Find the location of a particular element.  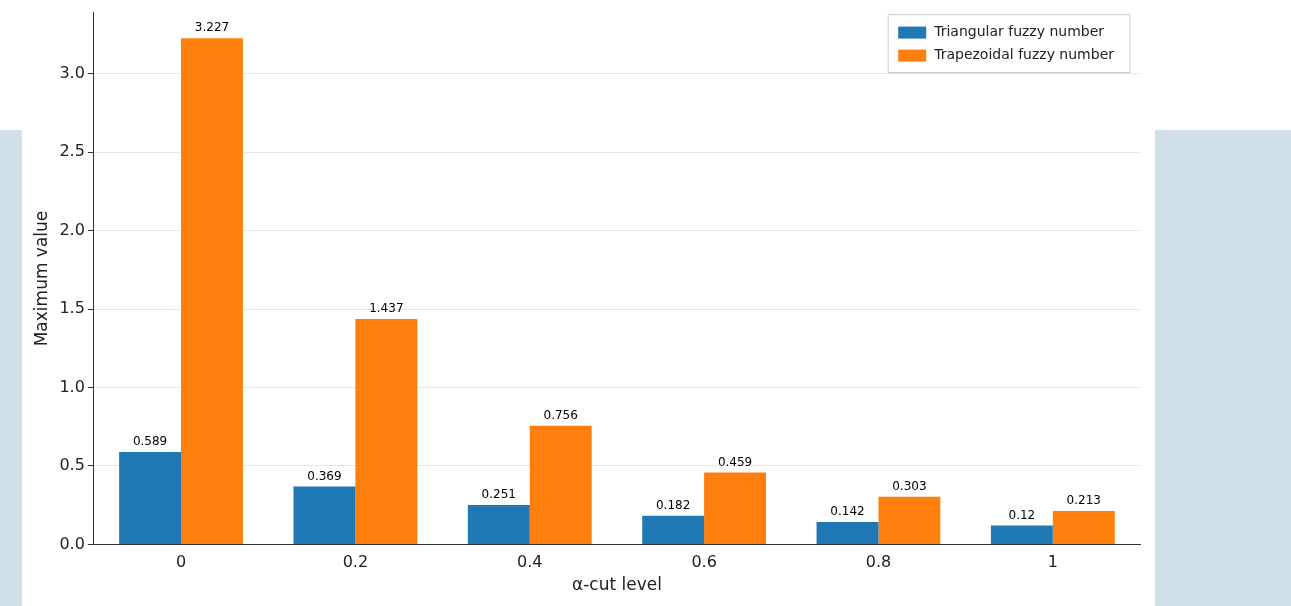

data-label: 1.437 is located at coordinates (386, 308).